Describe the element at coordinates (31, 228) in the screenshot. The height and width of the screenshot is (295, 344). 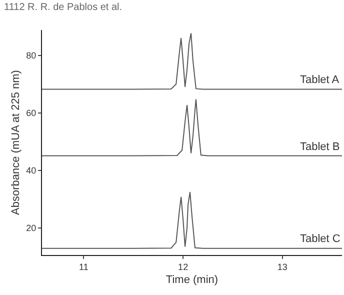
I see `y-tick-label: 20` at that location.